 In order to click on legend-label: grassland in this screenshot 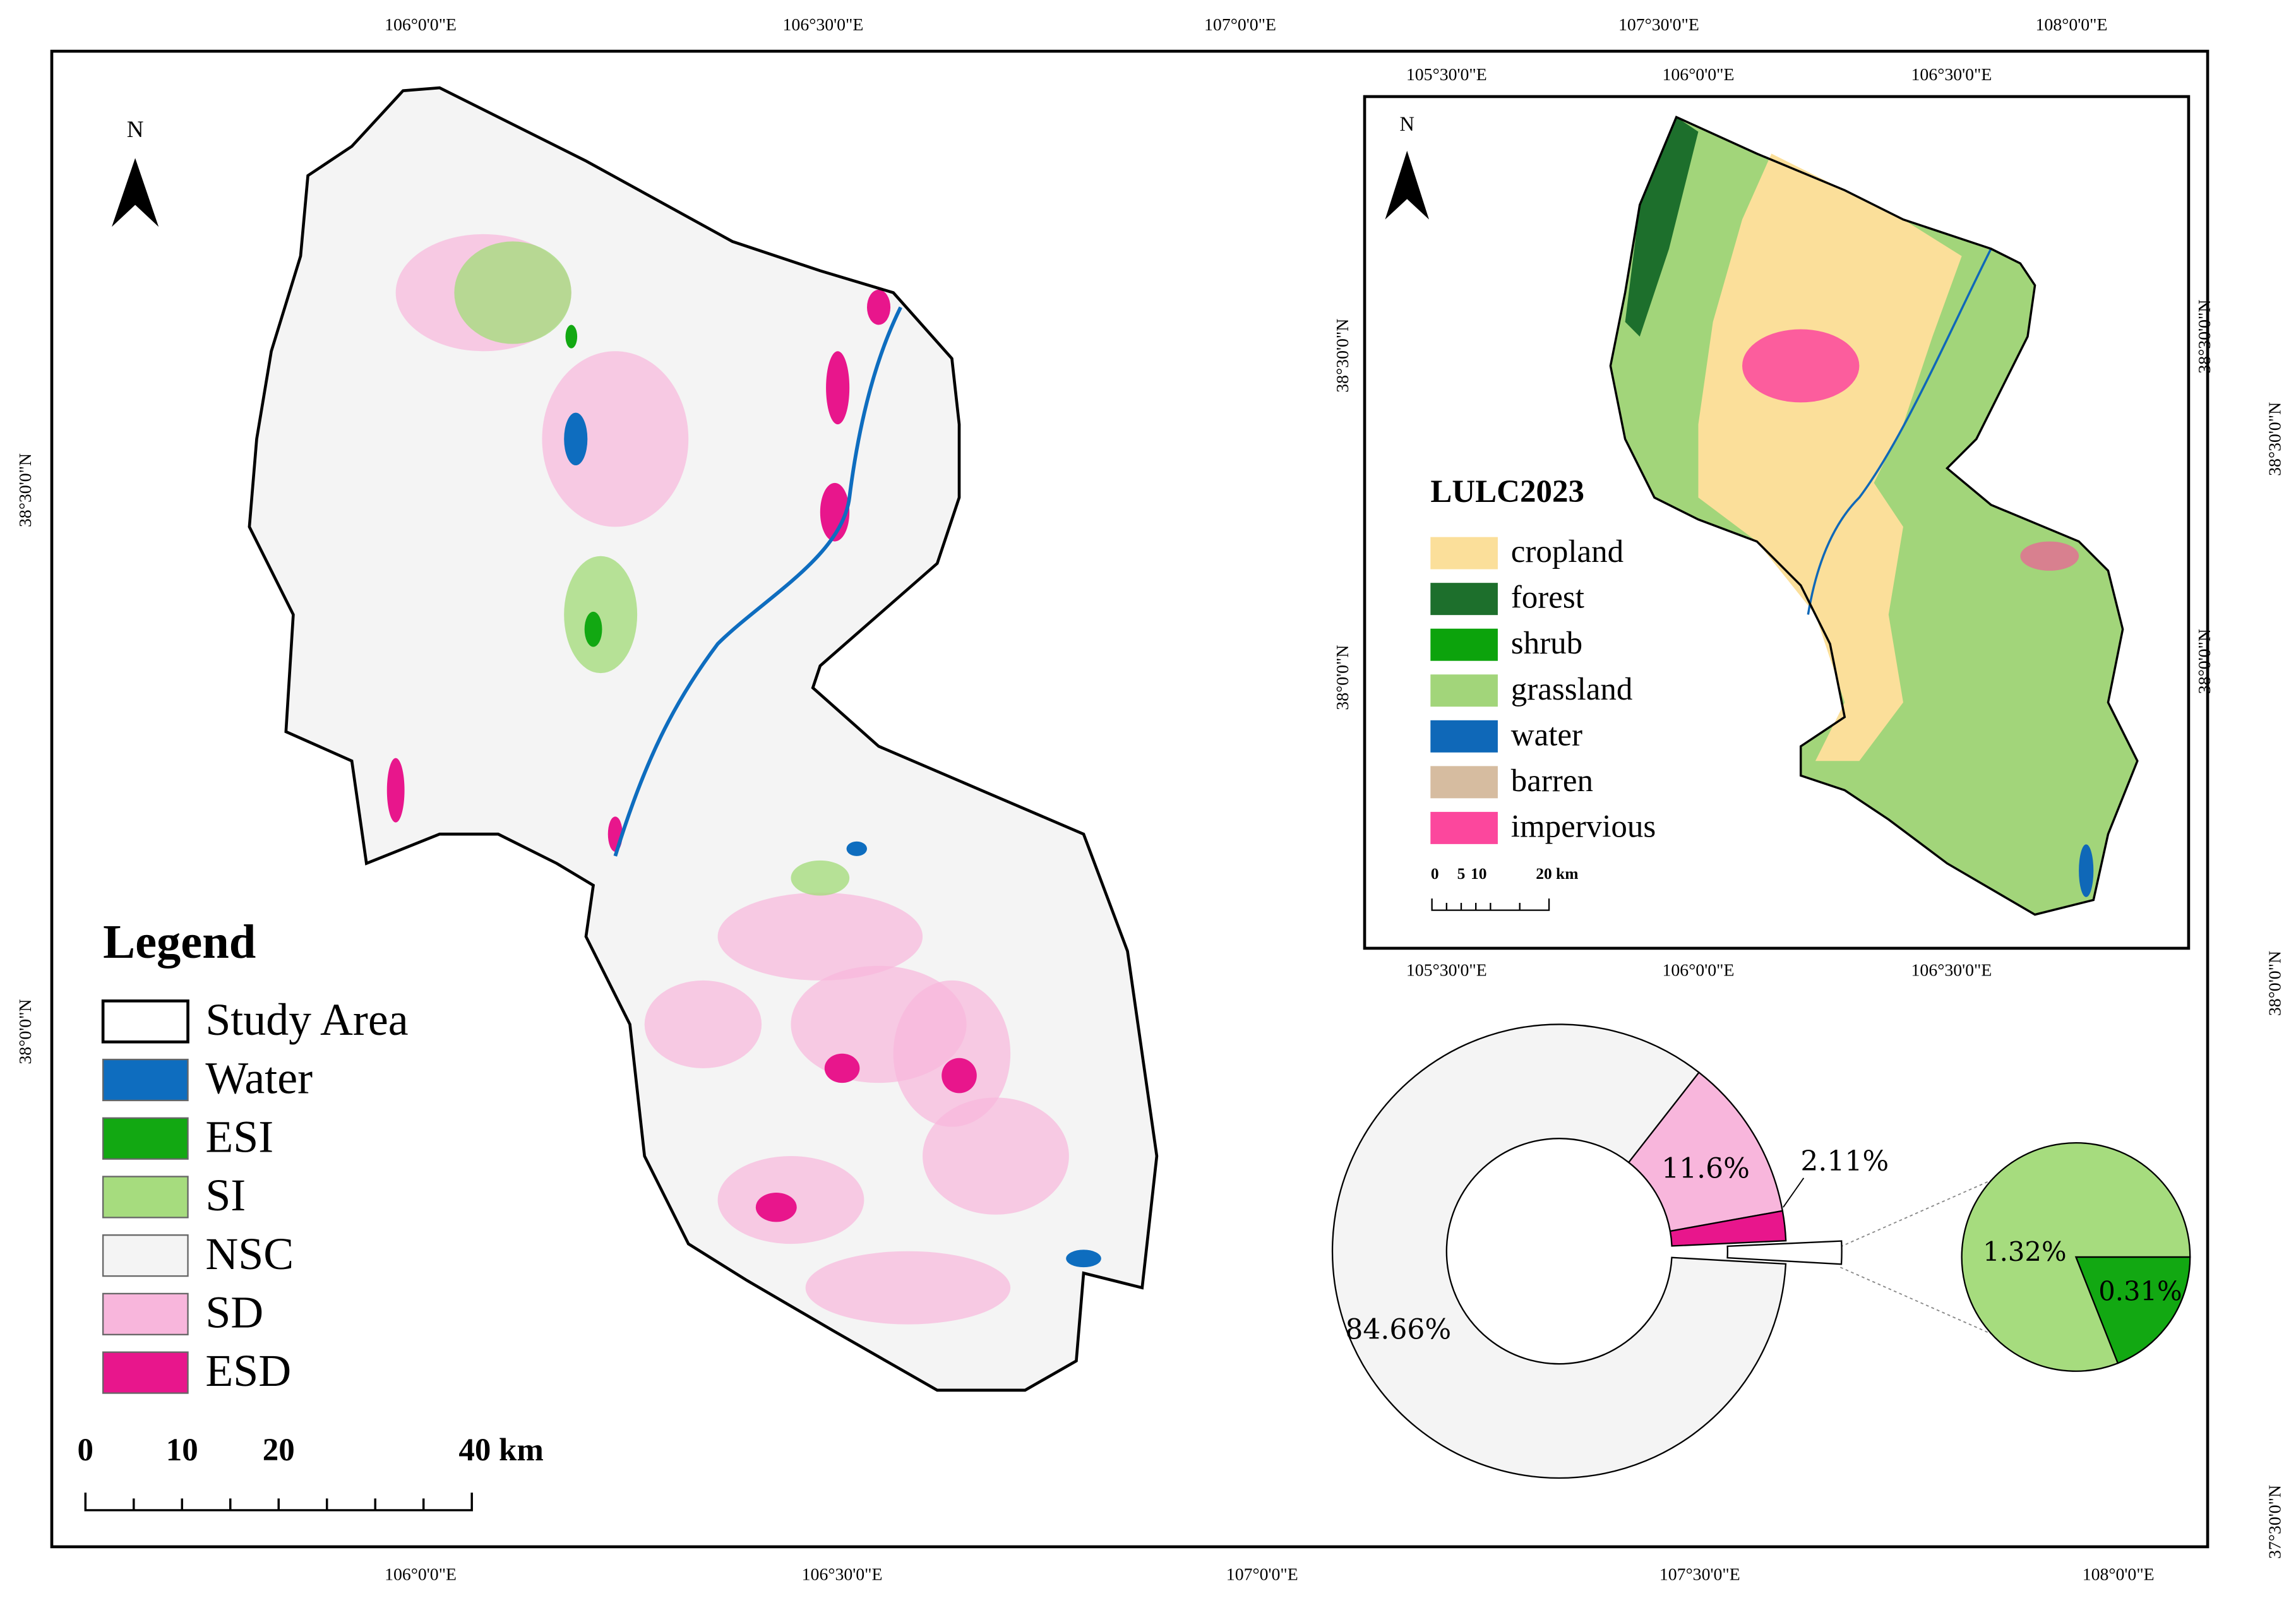, I will do `click(1572, 690)`.